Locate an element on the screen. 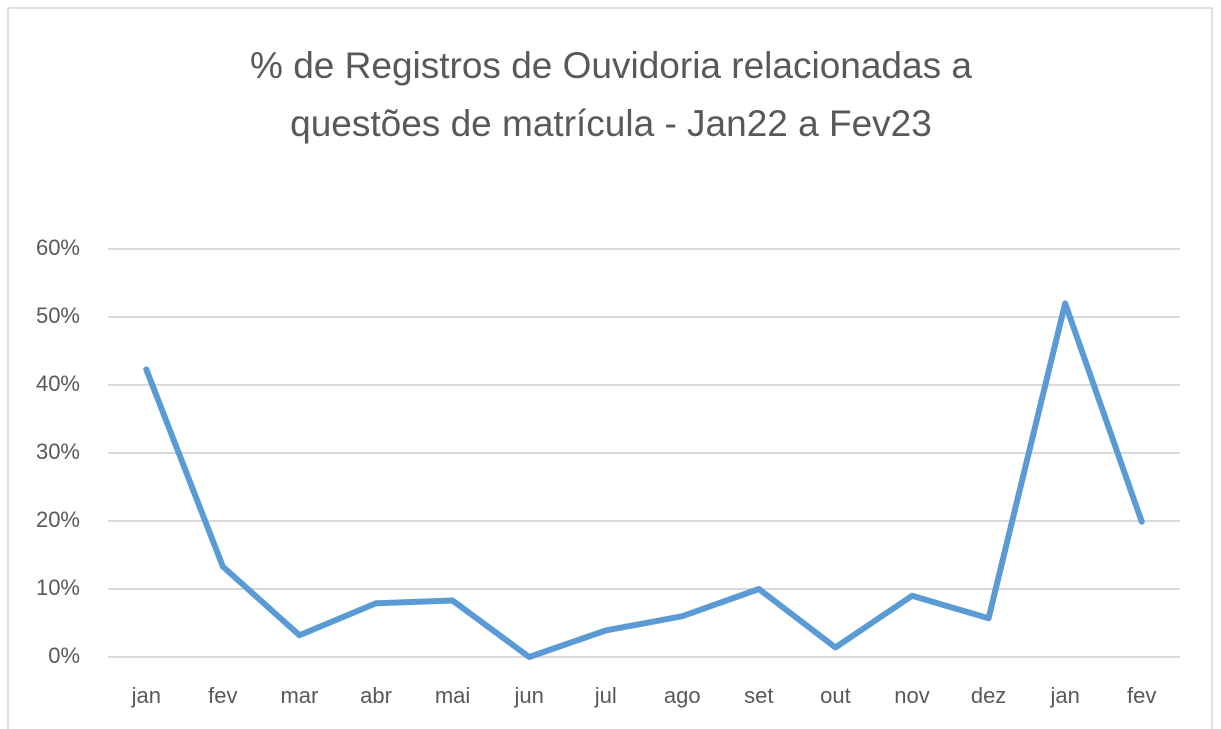 The height and width of the screenshot is (729, 1221). x-tick-label: abr is located at coordinates (376, 695).